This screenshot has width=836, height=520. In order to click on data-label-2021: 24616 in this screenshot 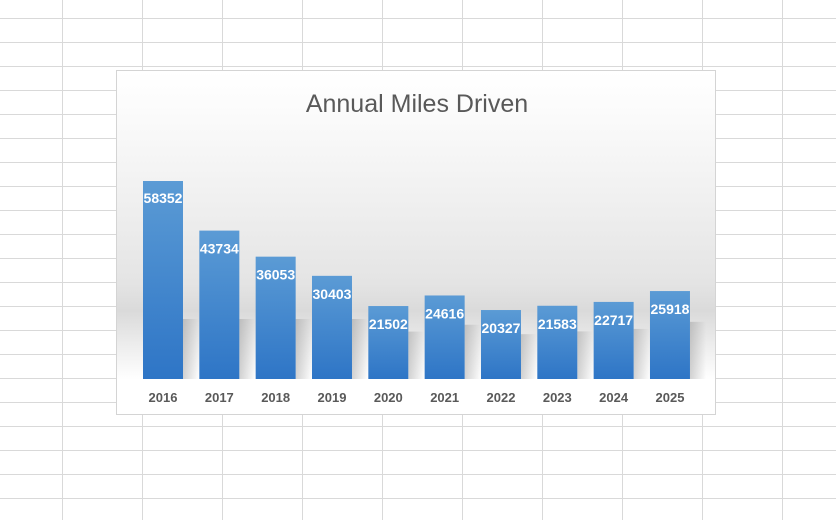, I will do `click(444, 313)`.